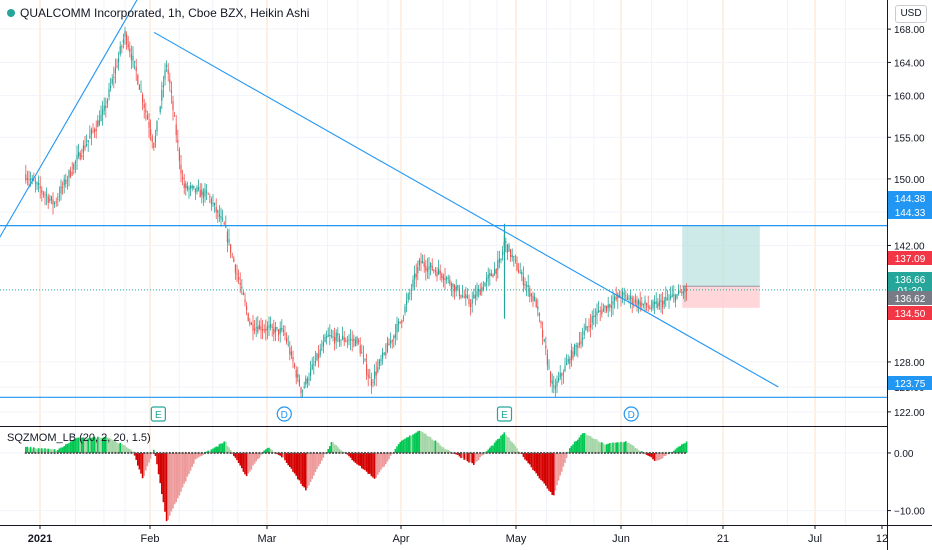  What do you see at coordinates (909, 97) in the screenshot?
I see `price-tick-label: 160.00` at bounding box center [909, 97].